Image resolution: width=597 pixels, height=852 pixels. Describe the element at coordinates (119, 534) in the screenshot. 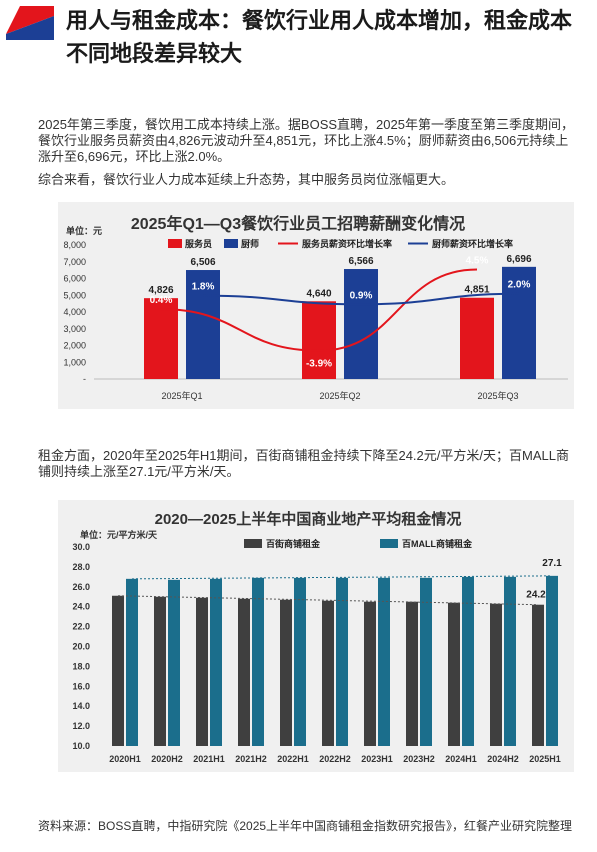

I see `chart-unit-label: 单位：元/平方米/天` at that location.